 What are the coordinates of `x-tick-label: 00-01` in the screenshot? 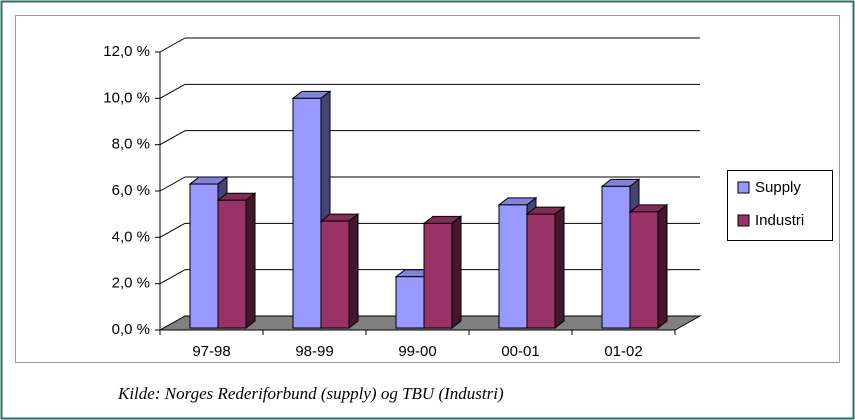 It's located at (520, 351).